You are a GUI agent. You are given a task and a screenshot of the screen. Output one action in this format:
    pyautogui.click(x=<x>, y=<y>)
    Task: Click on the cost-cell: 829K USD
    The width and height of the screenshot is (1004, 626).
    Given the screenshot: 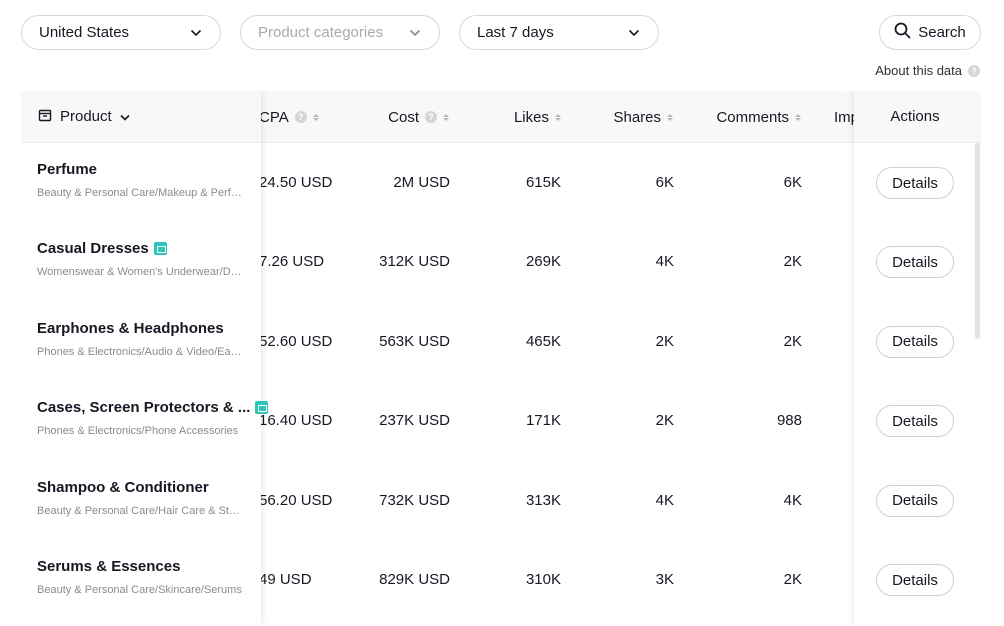 What is the action you would take?
    pyautogui.click(x=414, y=579)
    